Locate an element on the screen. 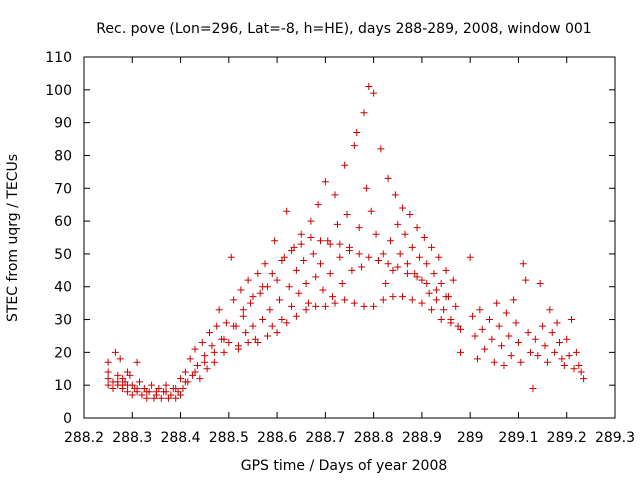 The height and width of the screenshot is (480, 640). x-tick-label: 289 is located at coordinates (470, 438).